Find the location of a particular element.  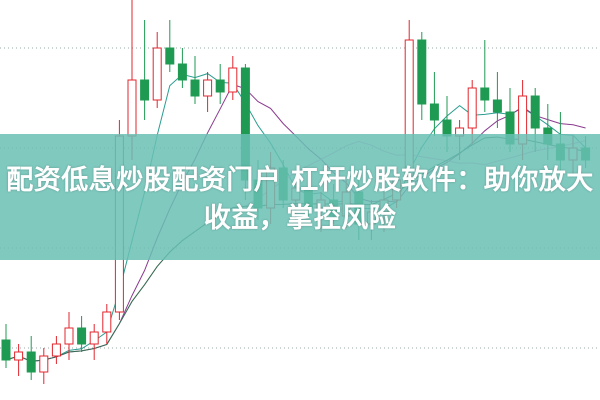

headline-line-2: 收益，掌控风险 is located at coordinates (300, 218).